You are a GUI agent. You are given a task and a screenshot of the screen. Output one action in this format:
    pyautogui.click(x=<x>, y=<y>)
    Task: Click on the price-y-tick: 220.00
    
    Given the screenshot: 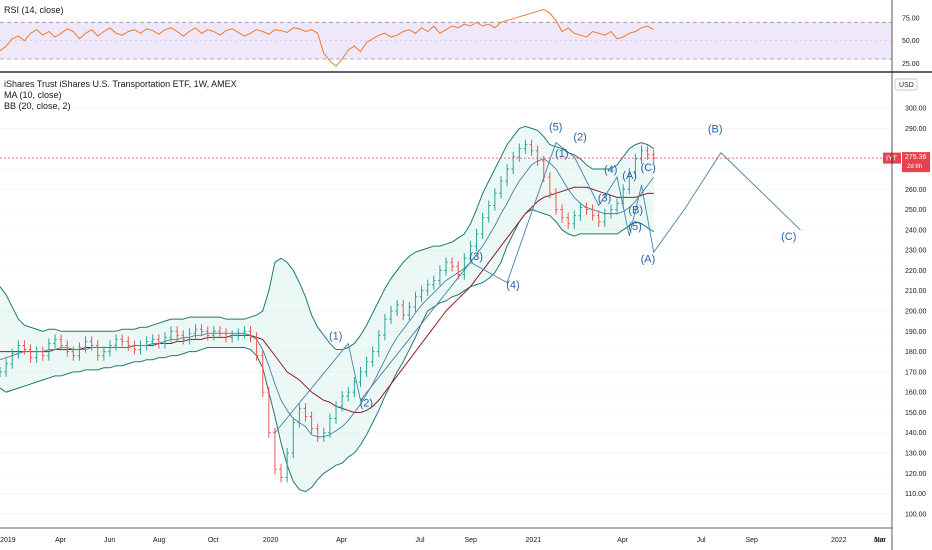 What is the action you would take?
    pyautogui.click(x=916, y=271)
    